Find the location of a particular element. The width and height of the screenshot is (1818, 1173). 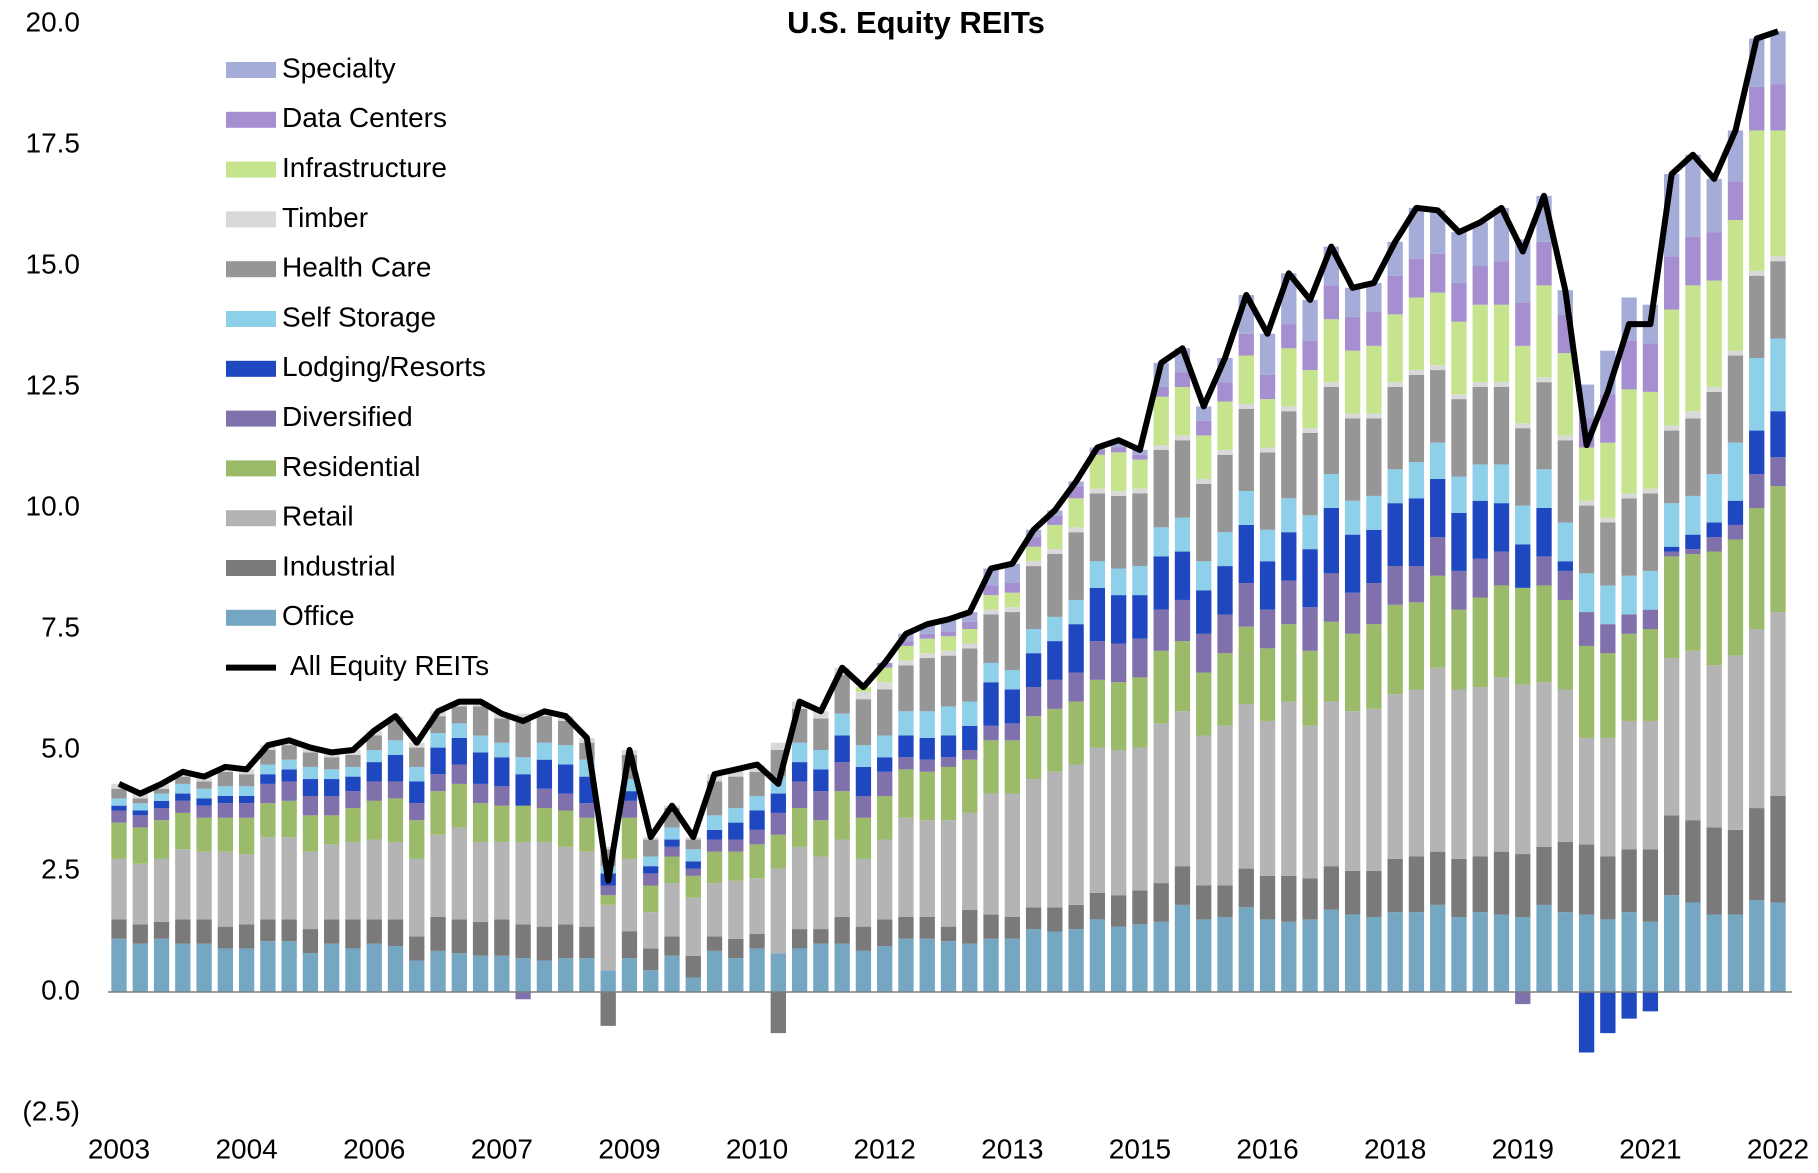

x-tick-label: 2004 is located at coordinates (246, 1148).